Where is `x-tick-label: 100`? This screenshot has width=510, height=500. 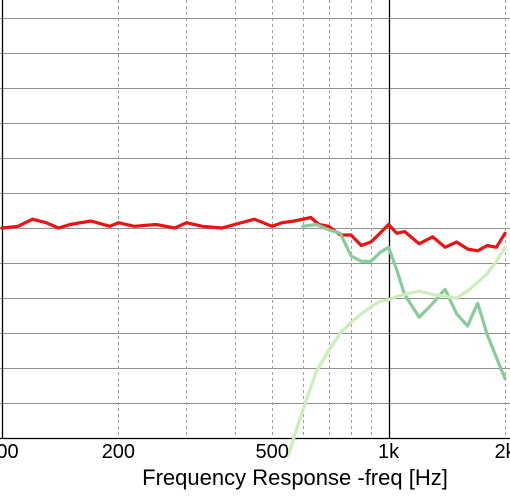 x-tick-label: 100 is located at coordinates (9, 452).